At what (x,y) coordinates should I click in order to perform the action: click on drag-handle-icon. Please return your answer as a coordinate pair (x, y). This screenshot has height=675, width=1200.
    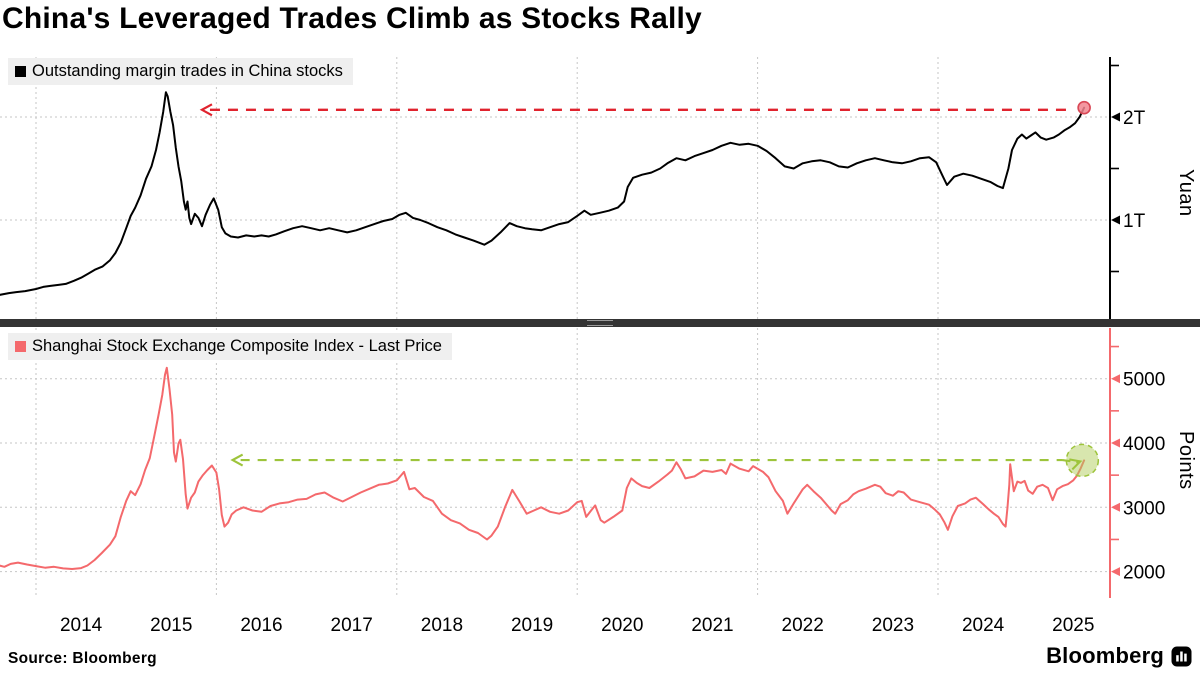
    Looking at the image, I should click on (600, 323).